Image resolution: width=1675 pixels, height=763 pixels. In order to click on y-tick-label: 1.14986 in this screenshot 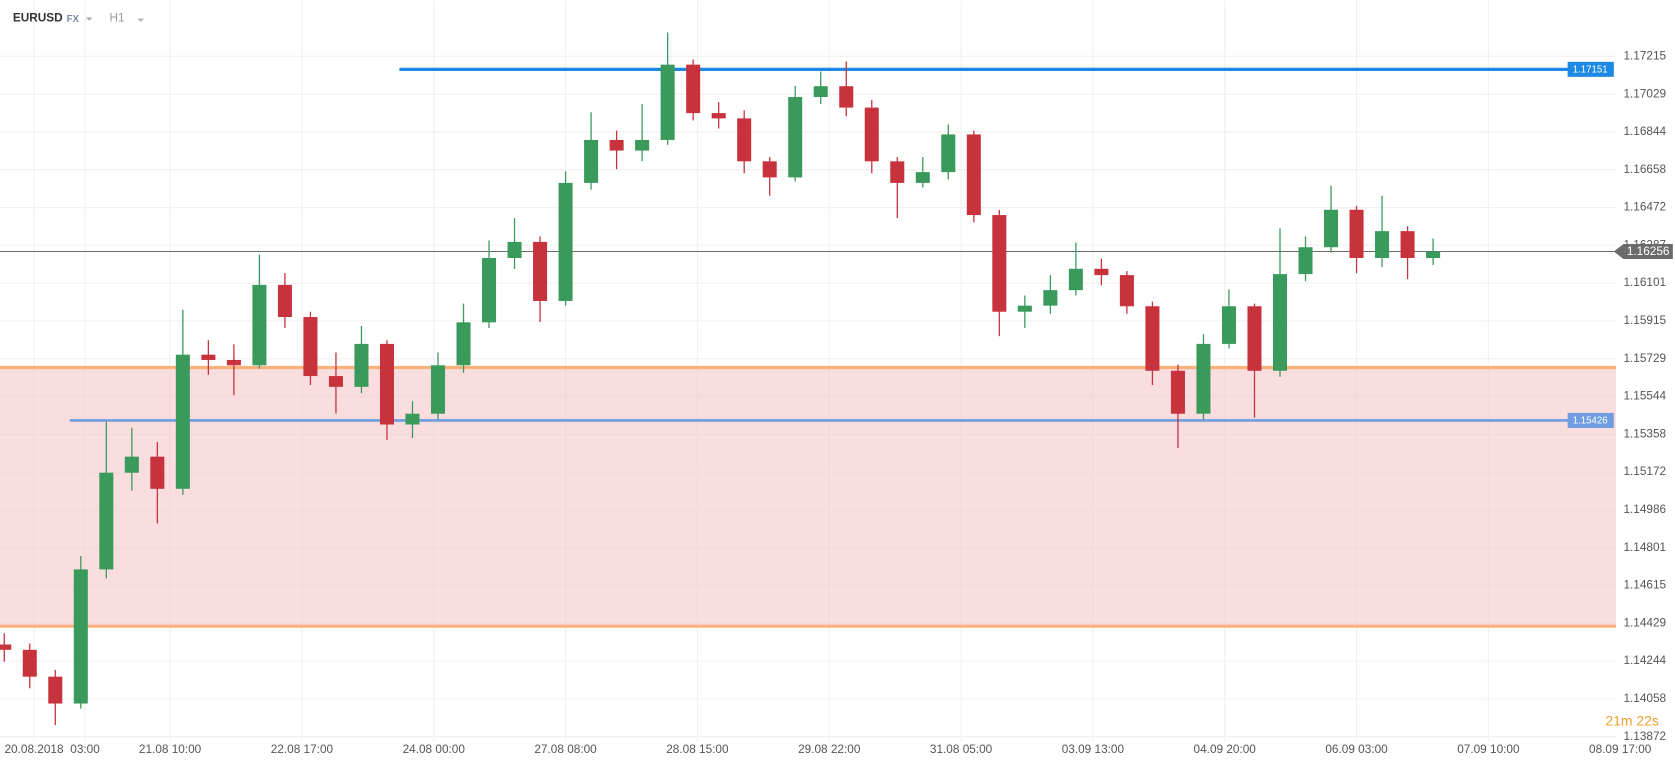, I will do `click(1644, 509)`.